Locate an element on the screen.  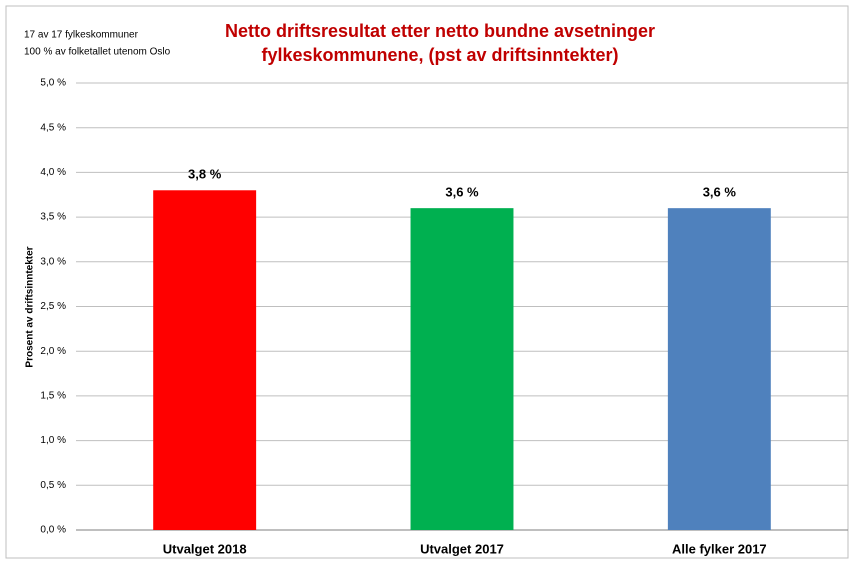
annotation: 100 % av folketallet utenom Oslo is located at coordinates (97, 52).